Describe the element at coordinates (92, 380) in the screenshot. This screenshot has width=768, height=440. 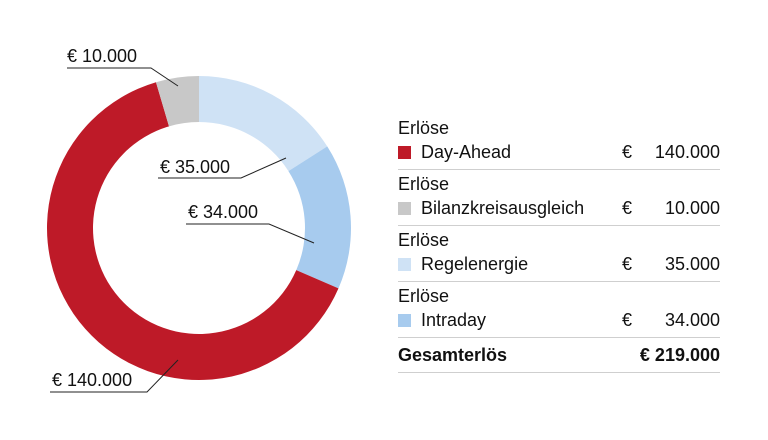
I see `slice-label-day-ahead: € 140.000` at that location.